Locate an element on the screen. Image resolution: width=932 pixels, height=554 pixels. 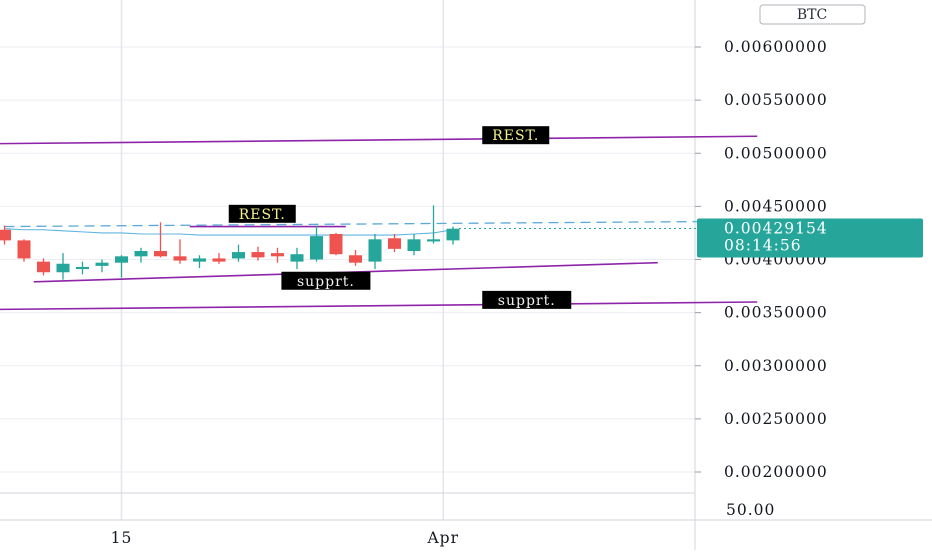
currency-badge-label: BTC is located at coordinates (812, 15).